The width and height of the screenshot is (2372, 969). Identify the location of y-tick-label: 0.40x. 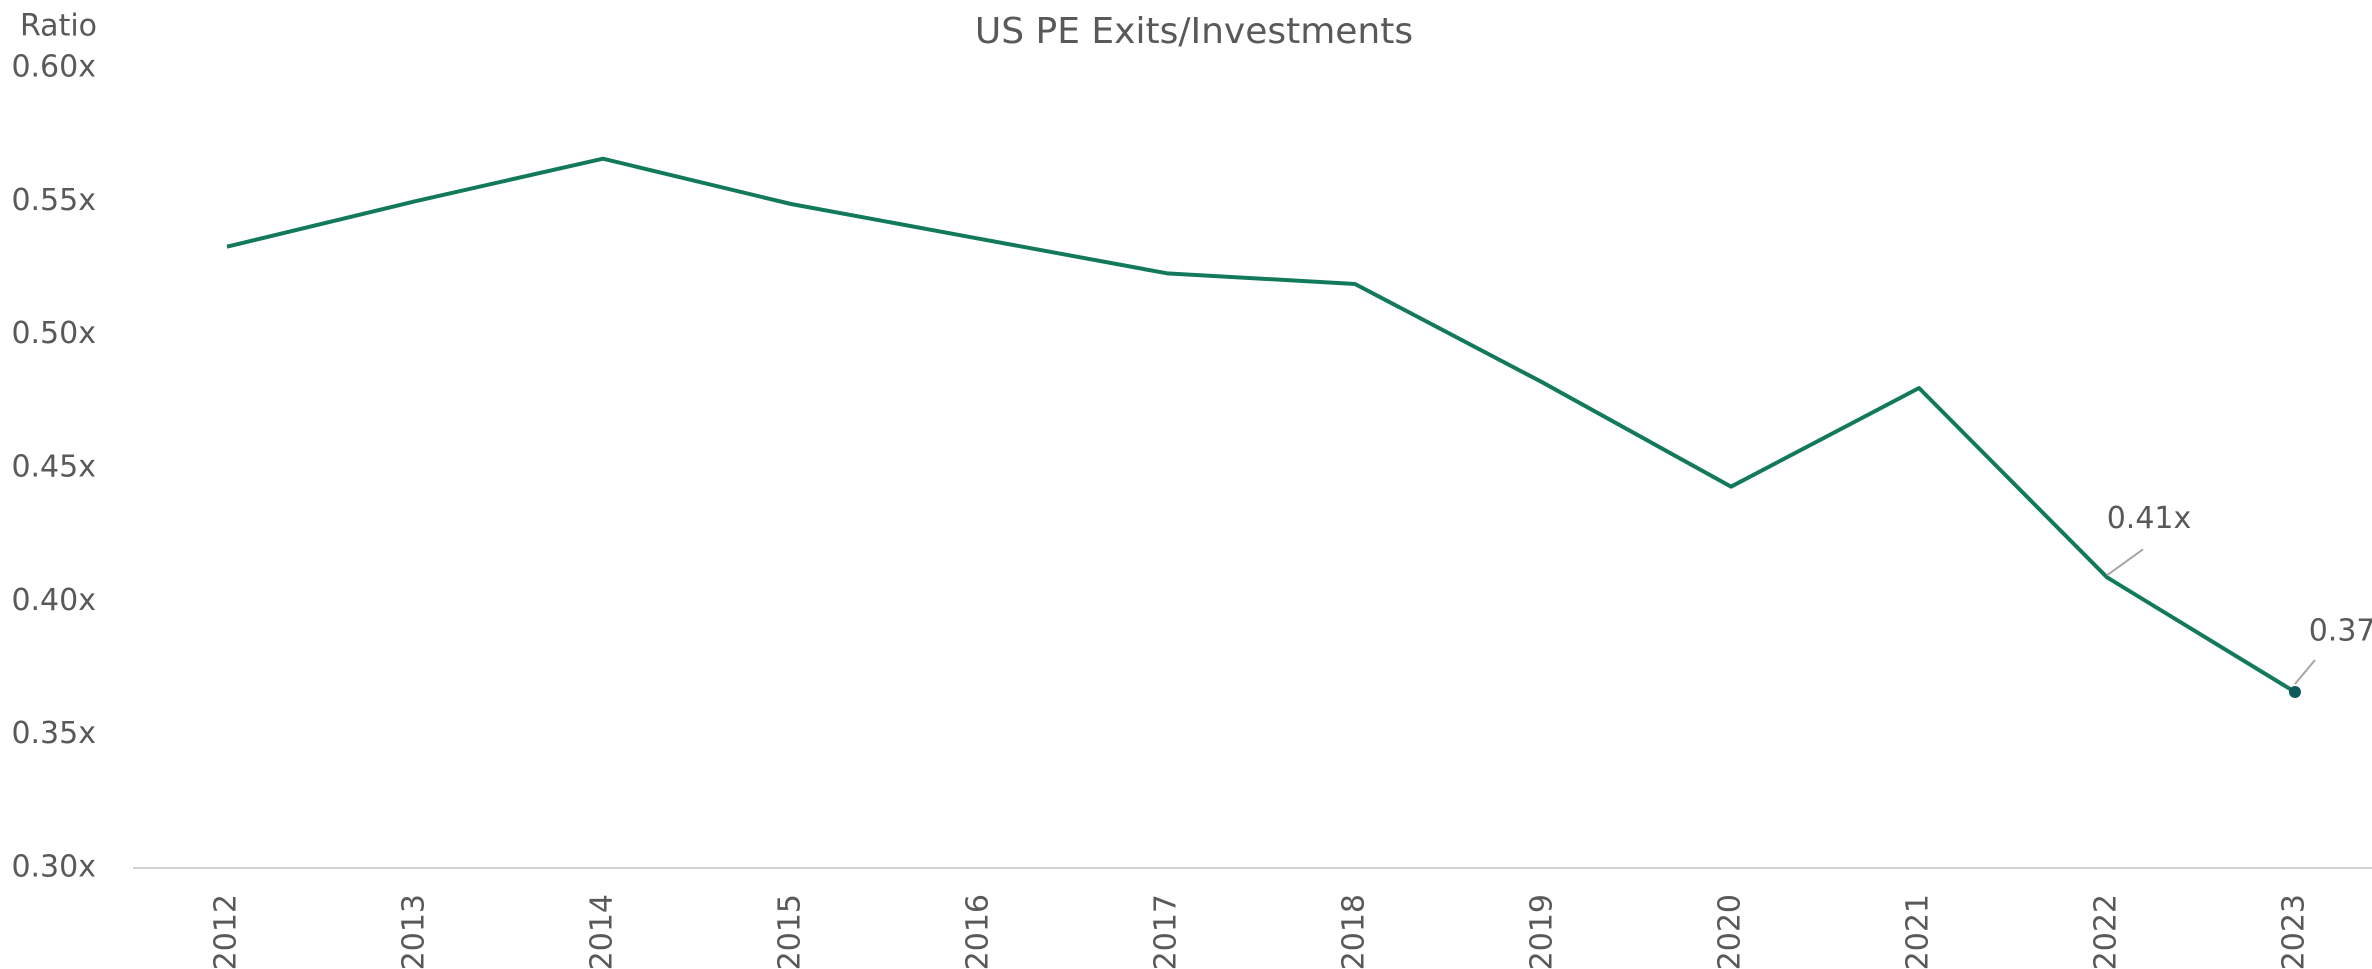
(53, 600).